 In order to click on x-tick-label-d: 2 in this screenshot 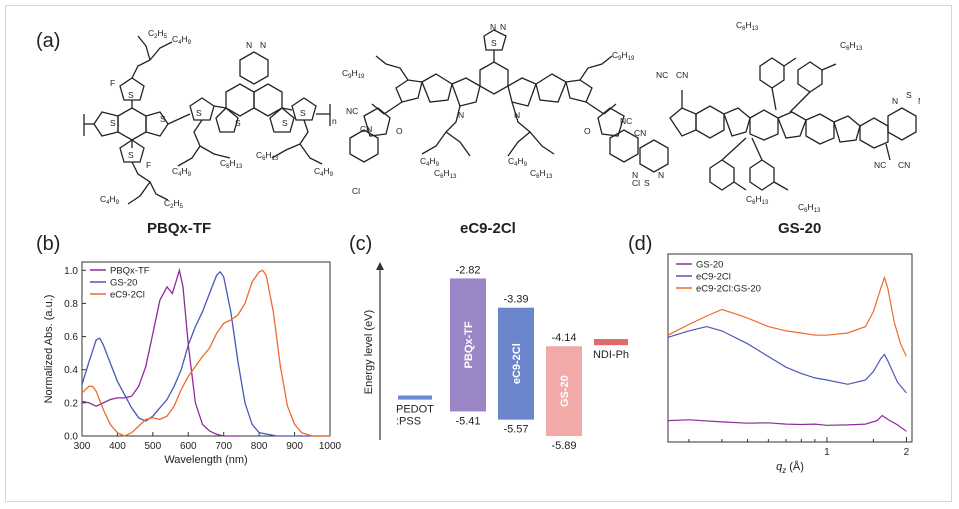, I will do `click(907, 452)`.